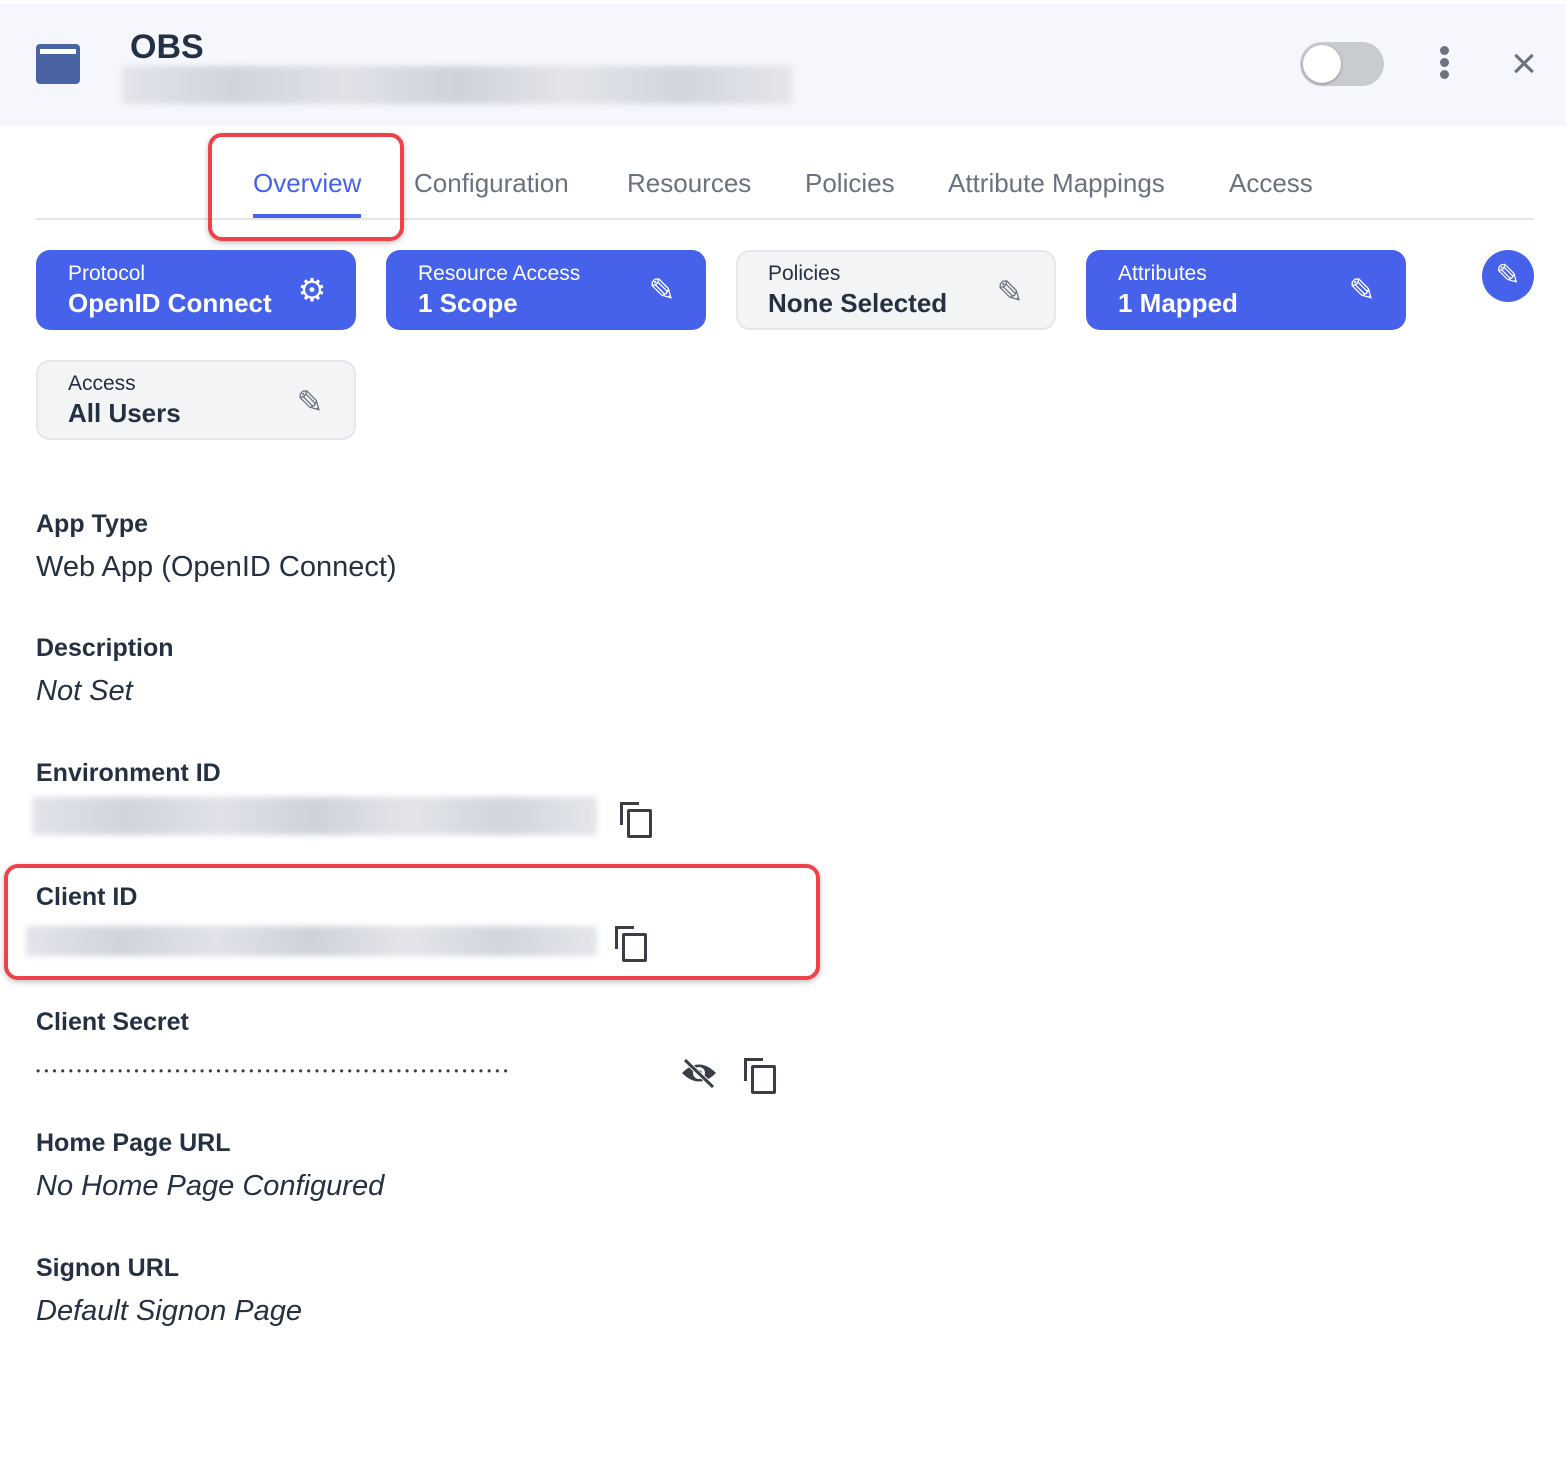  Describe the element at coordinates (210, 1186) in the screenshot. I see `home-page-url-value: No Home Page Configured` at that location.